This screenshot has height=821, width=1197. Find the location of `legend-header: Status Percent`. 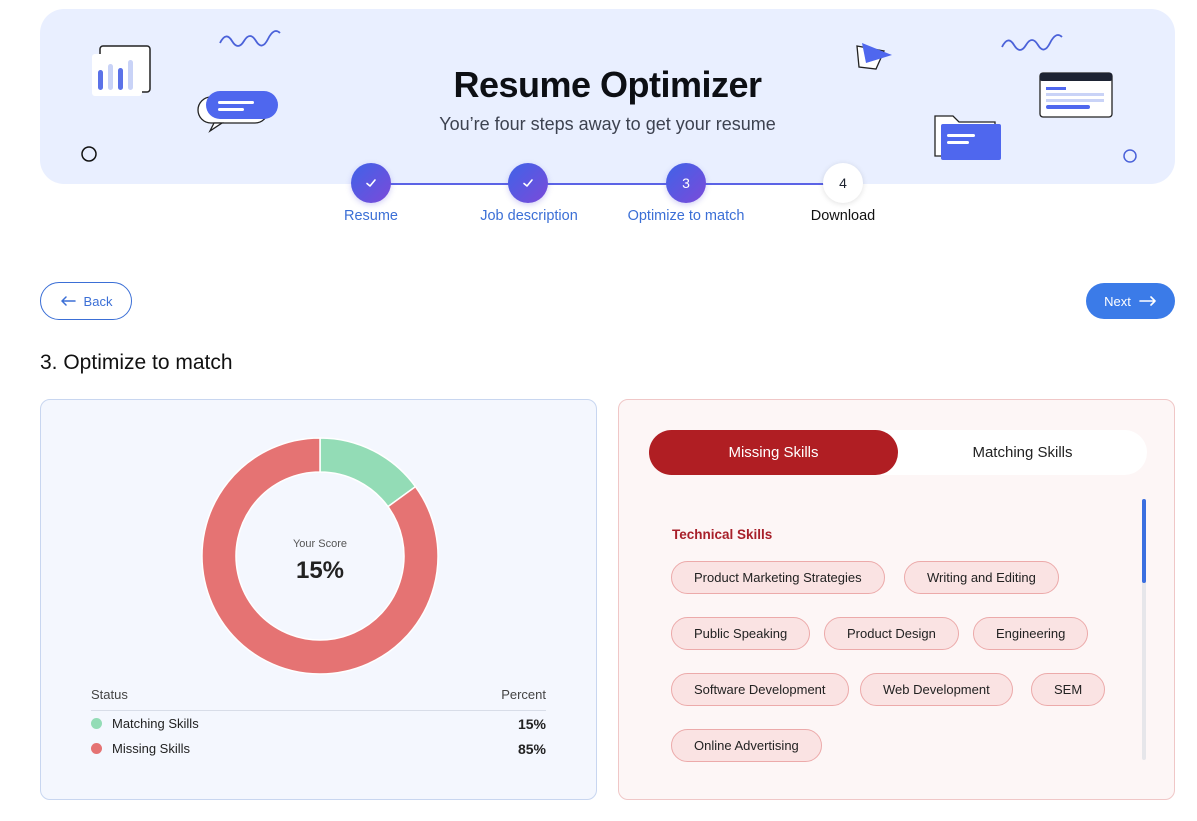

legend-header: Status Percent is located at coordinates (318, 699).